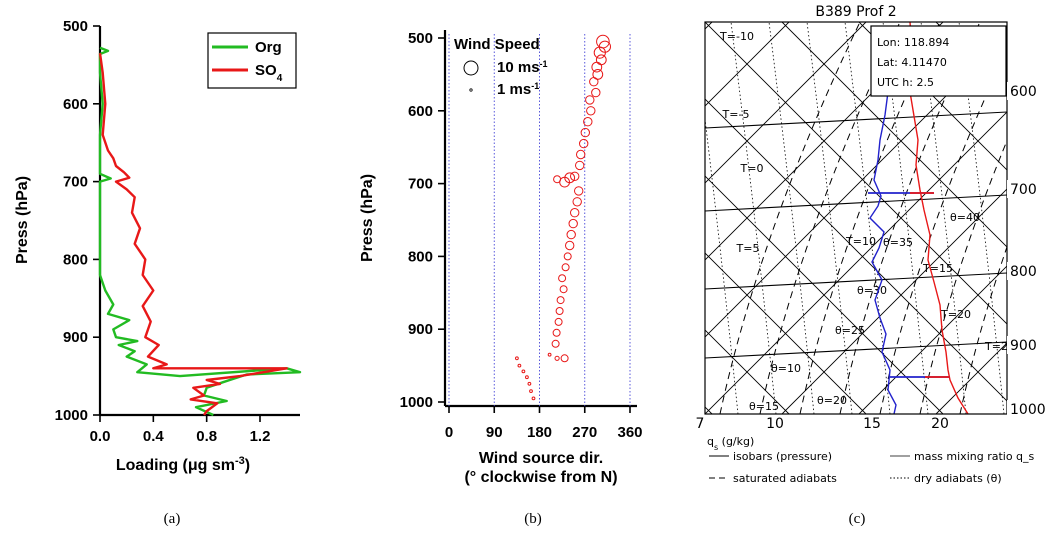 Image resolution: width=1049 pixels, height=538 pixels. What do you see at coordinates (955, 314) in the screenshot?
I see `isotherm-label: T=20` at bounding box center [955, 314].